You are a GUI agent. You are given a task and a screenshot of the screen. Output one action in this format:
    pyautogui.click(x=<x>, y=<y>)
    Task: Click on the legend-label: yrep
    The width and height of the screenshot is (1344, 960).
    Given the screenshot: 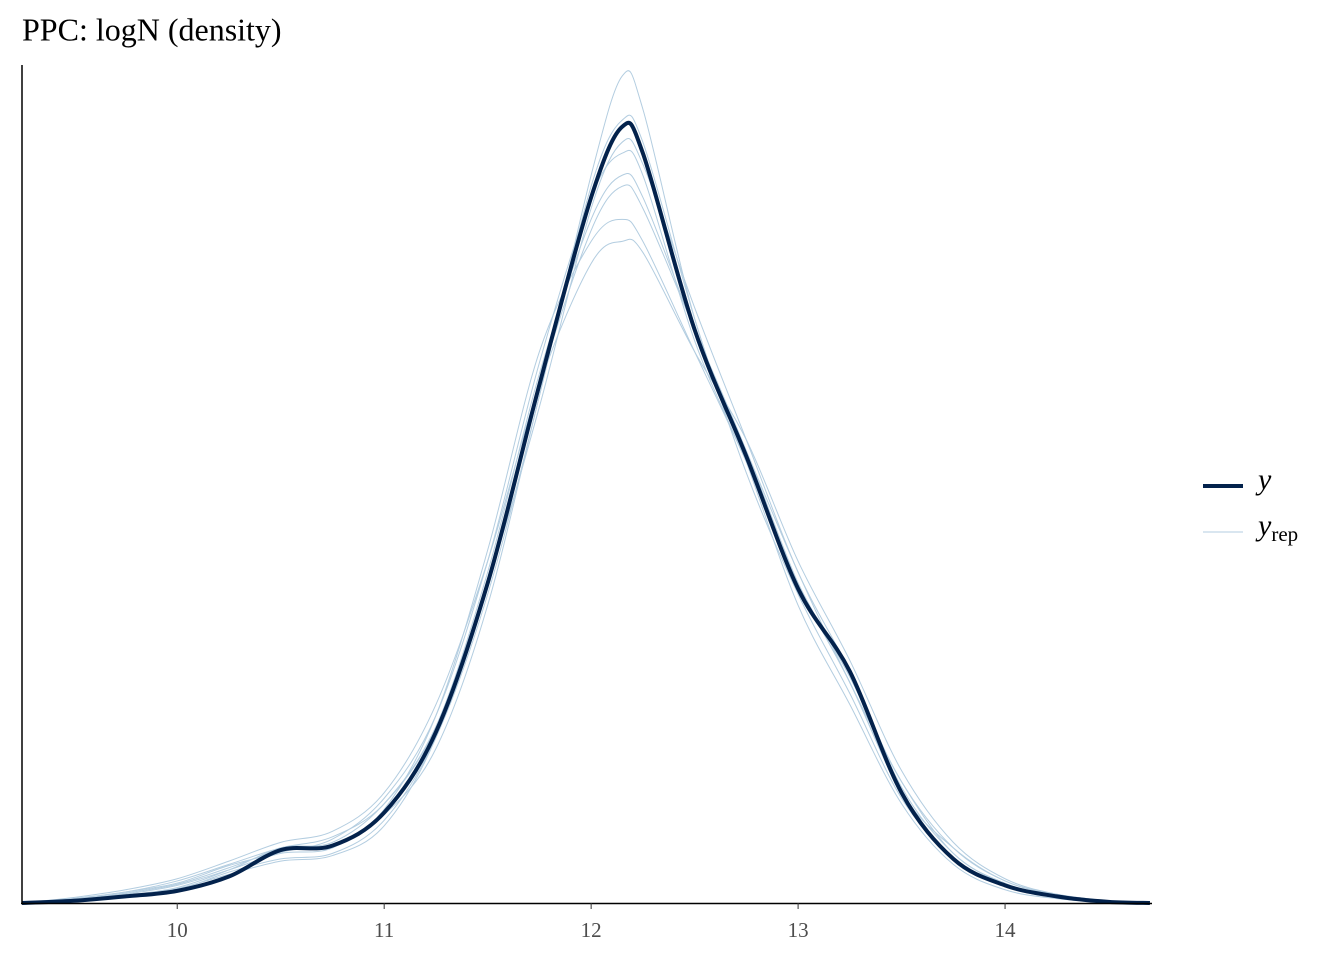 What is the action you would take?
    pyautogui.click(x=1276, y=527)
    